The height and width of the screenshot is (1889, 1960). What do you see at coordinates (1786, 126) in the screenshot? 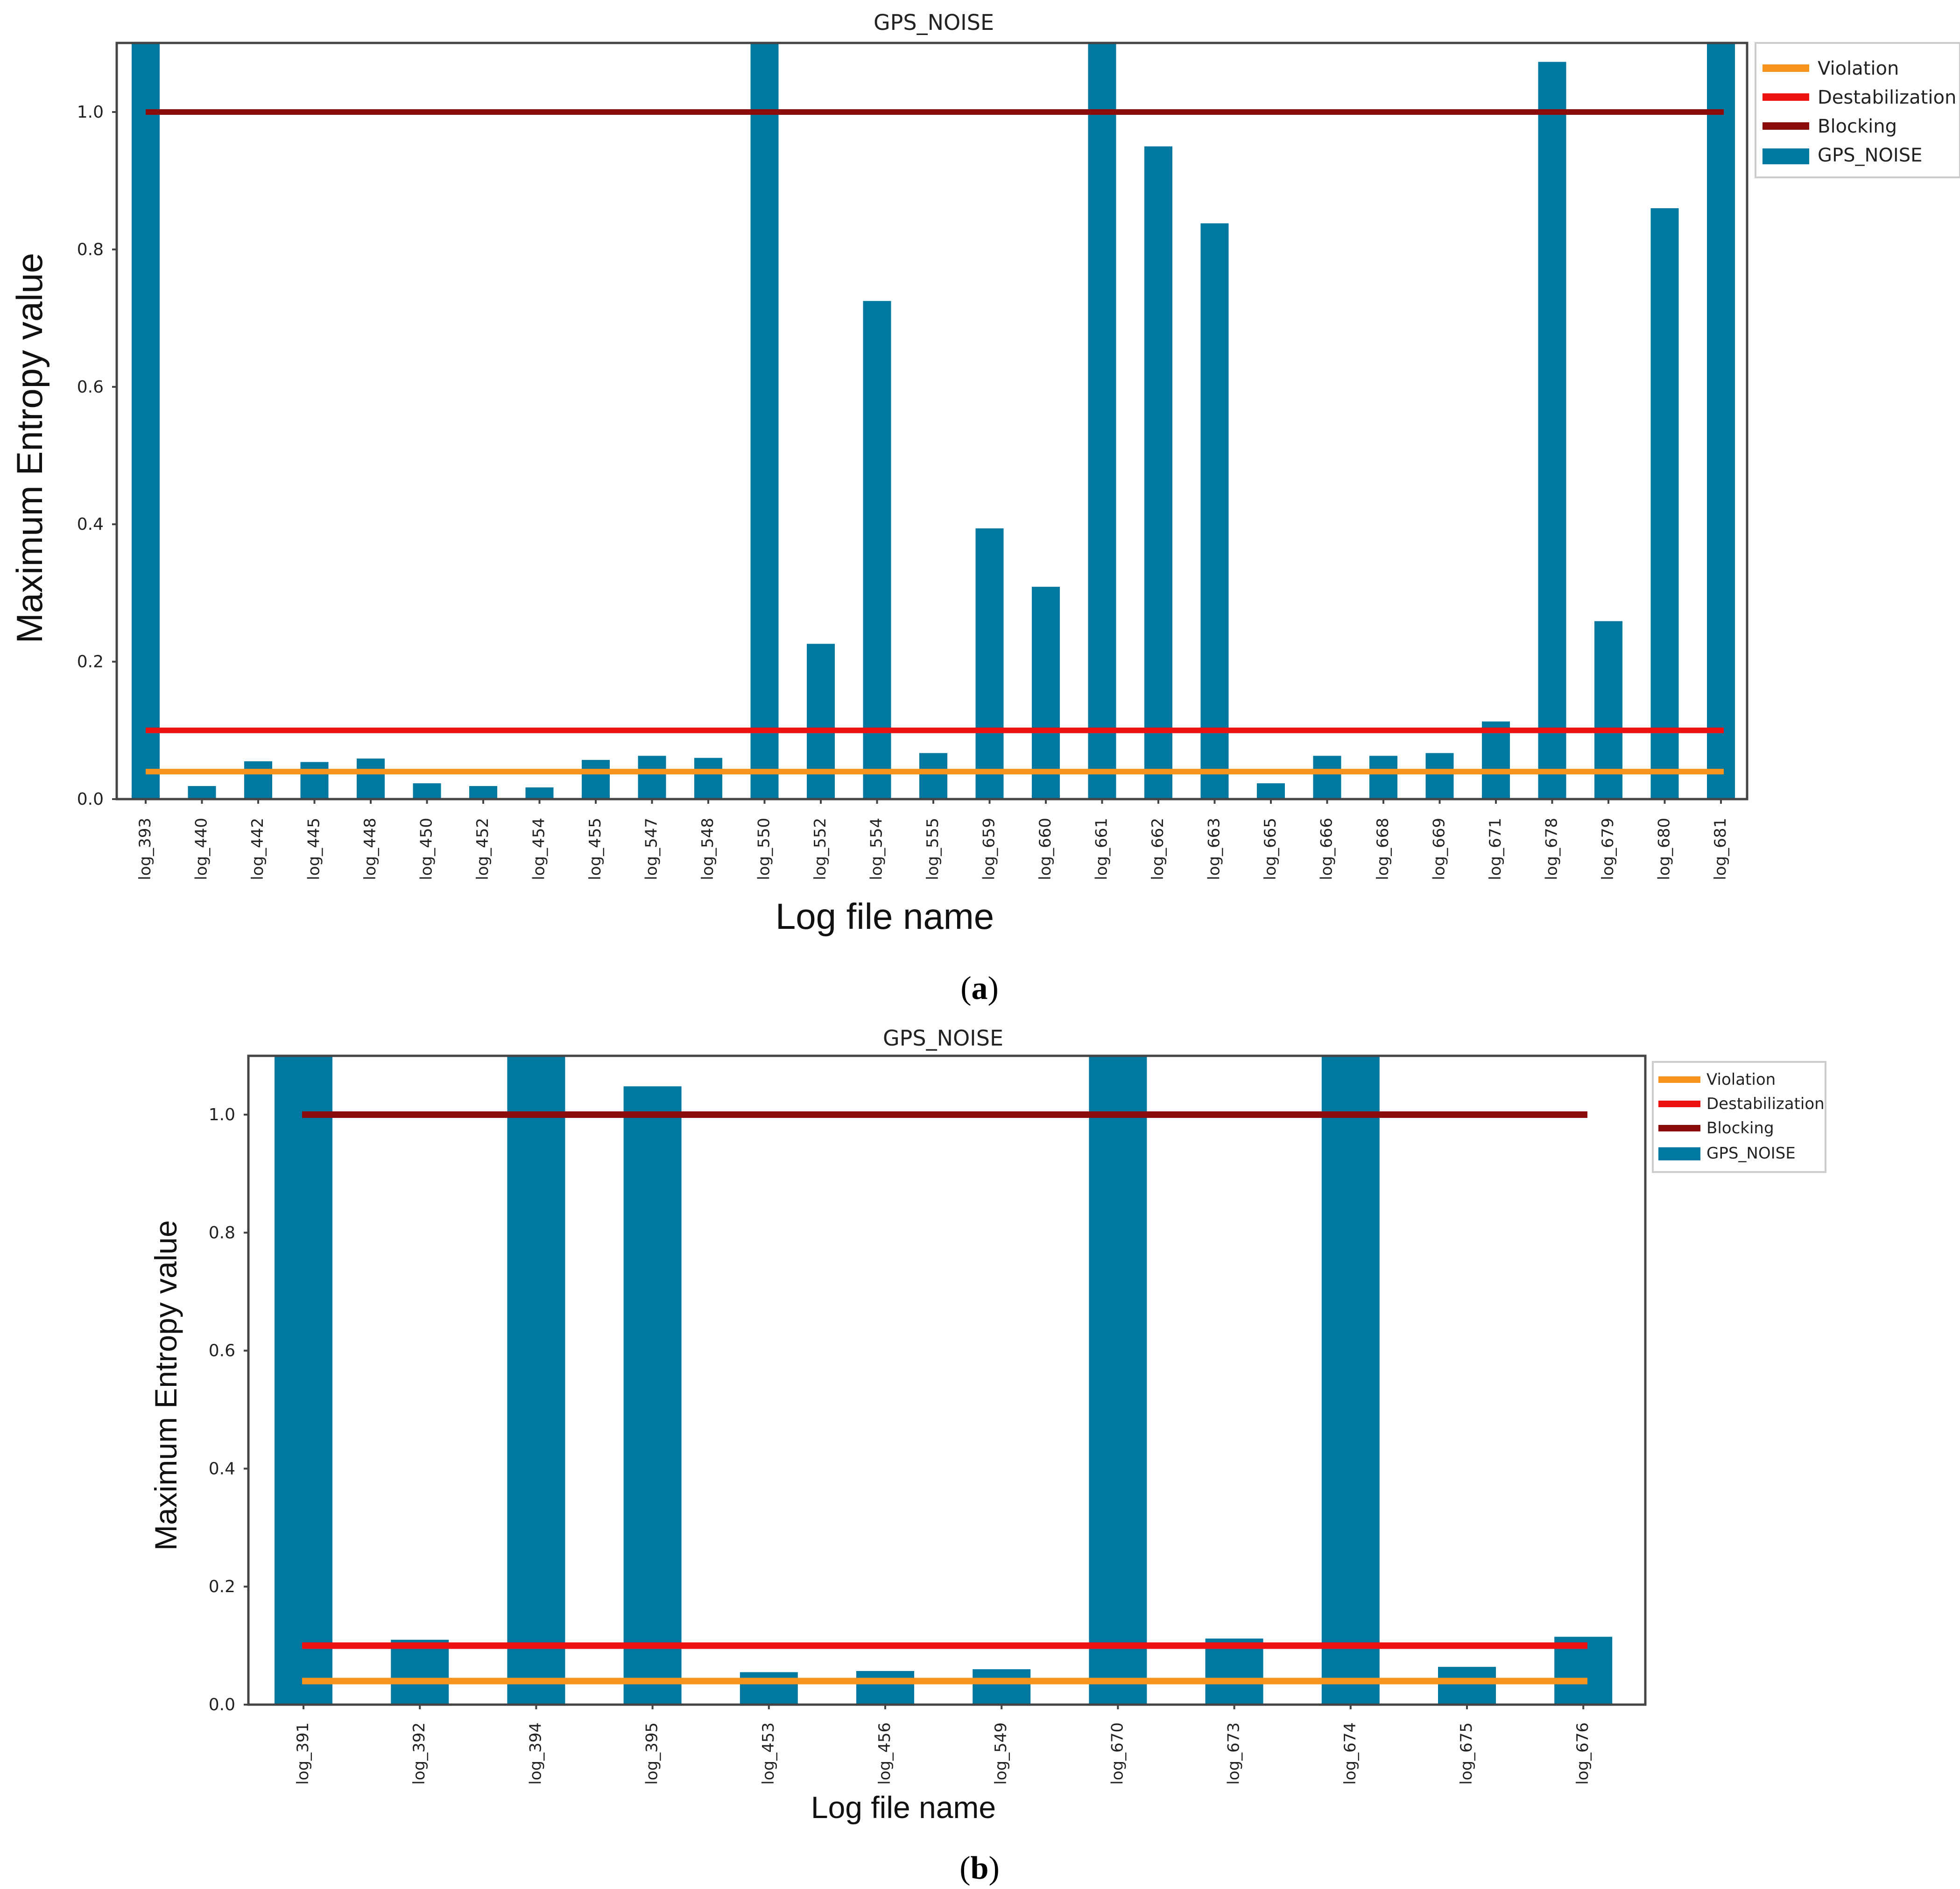
I see `legend-swatch-blocking-a` at bounding box center [1786, 126].